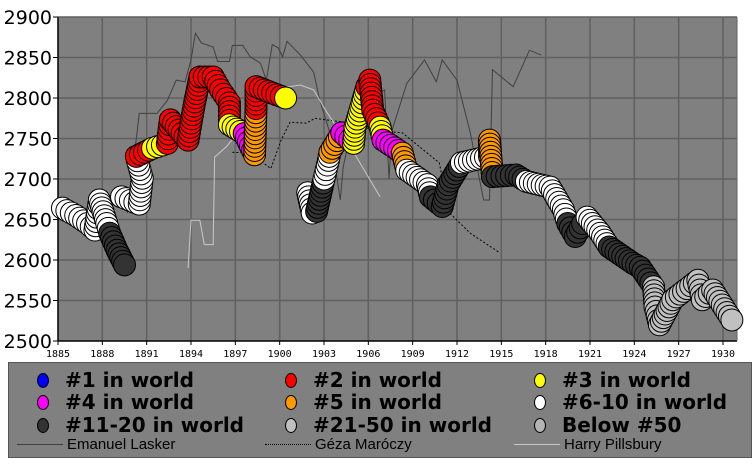  What do you see at coordinates (28, 221) in the screenshot?
I see `y-tick-label: 2650` at bounding box center [28, 221].